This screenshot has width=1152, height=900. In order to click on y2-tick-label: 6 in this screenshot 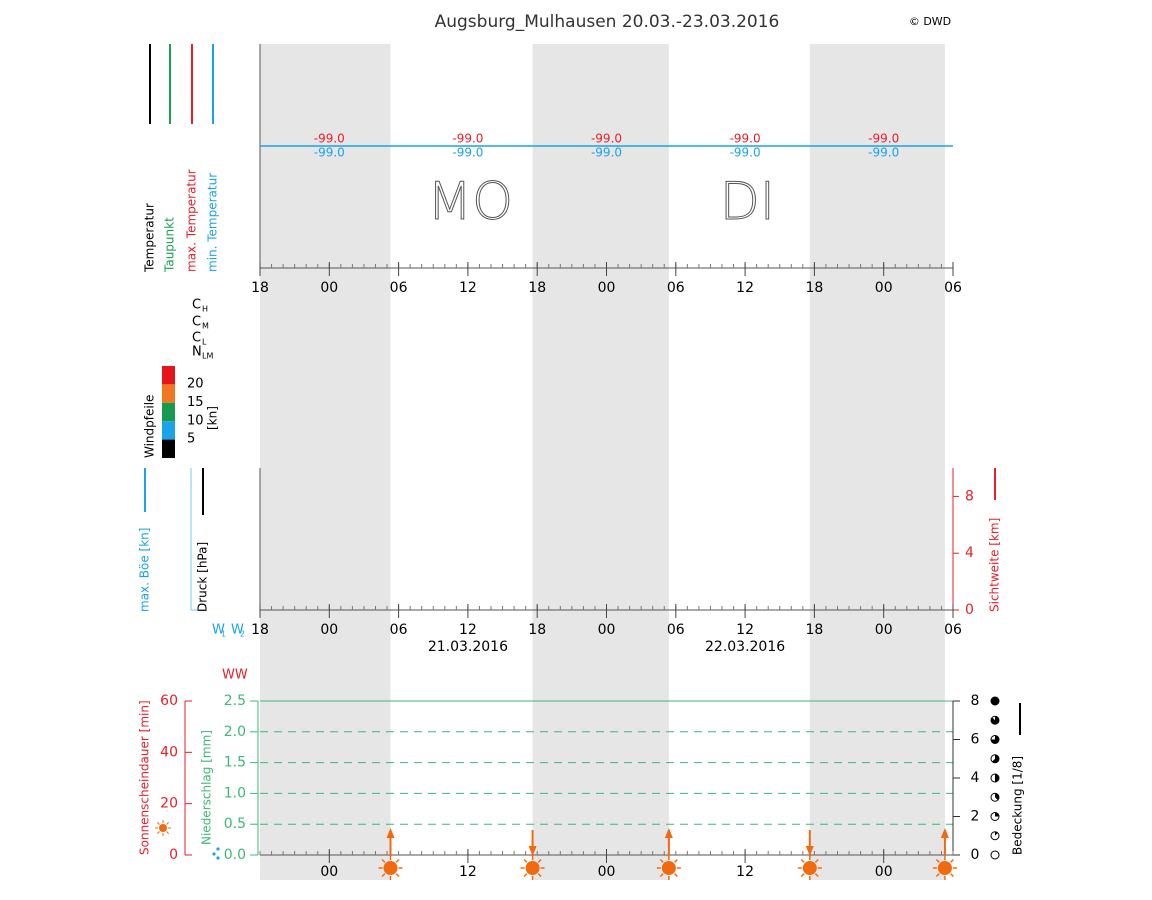, I will do `click(975, 740)`.